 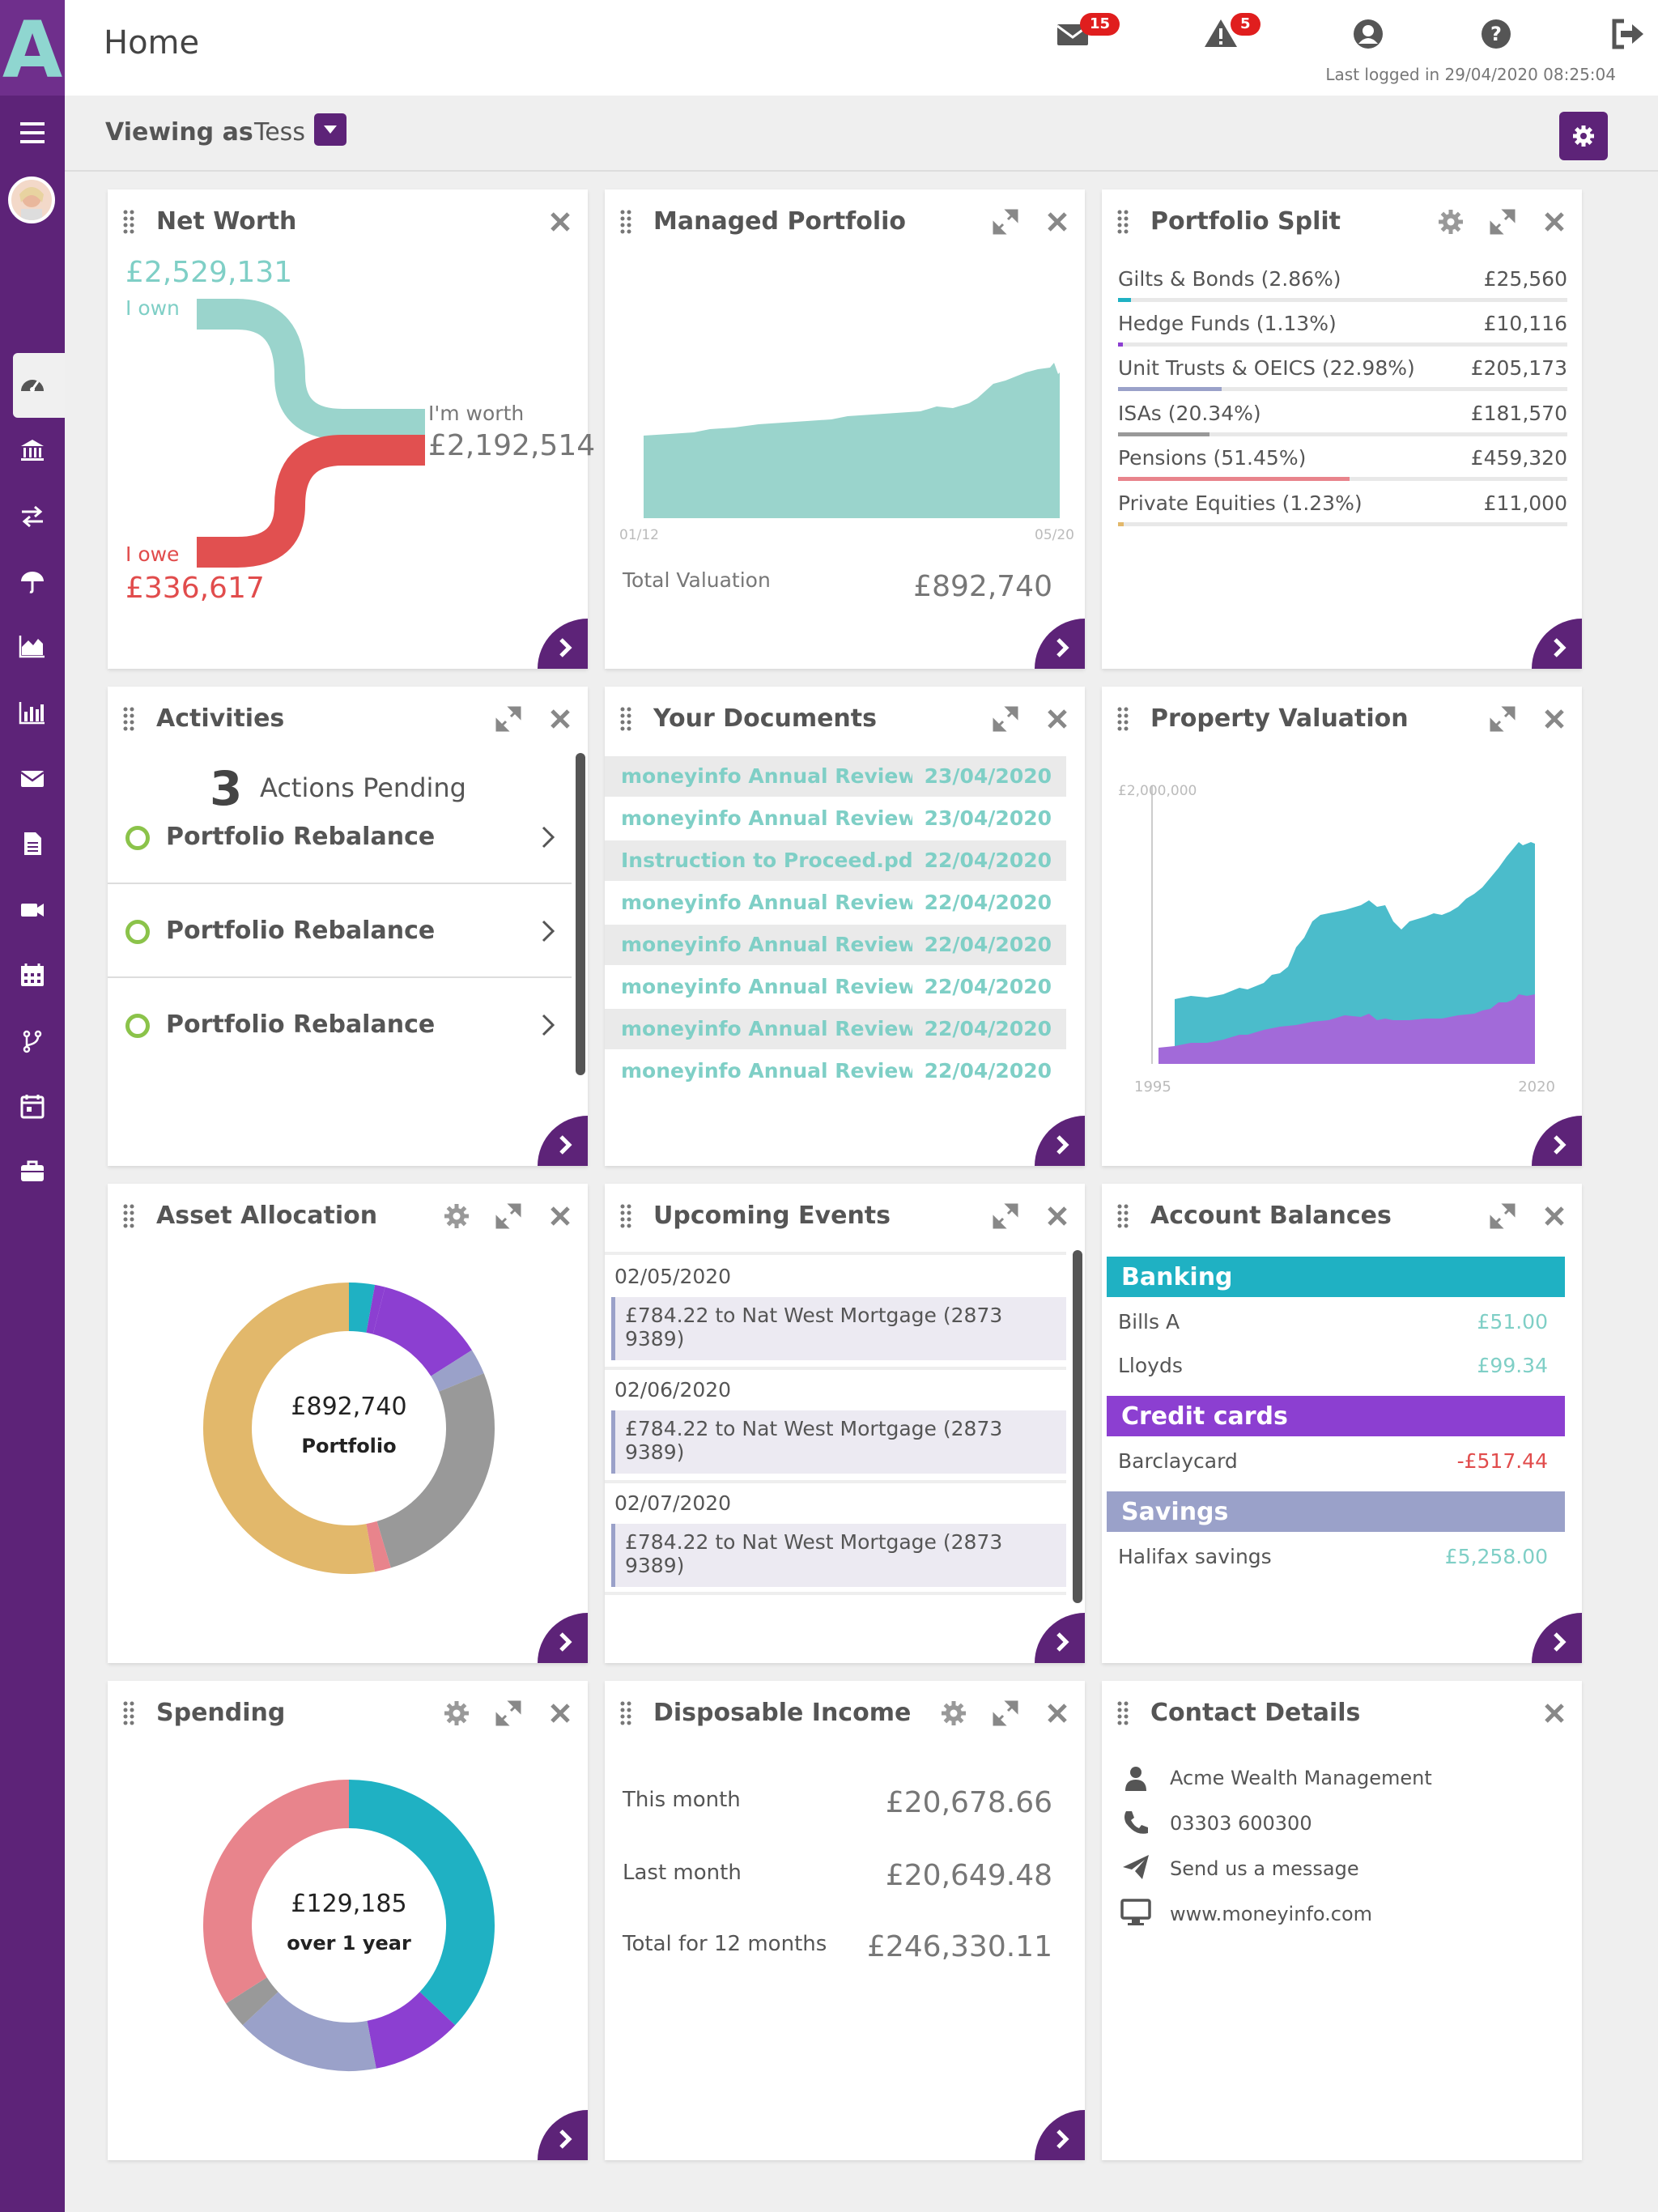 What do you see at coordinates (1231, 33) in the screenshot?
I see `alerts-button: 5` at bounding box center [1231, 33].